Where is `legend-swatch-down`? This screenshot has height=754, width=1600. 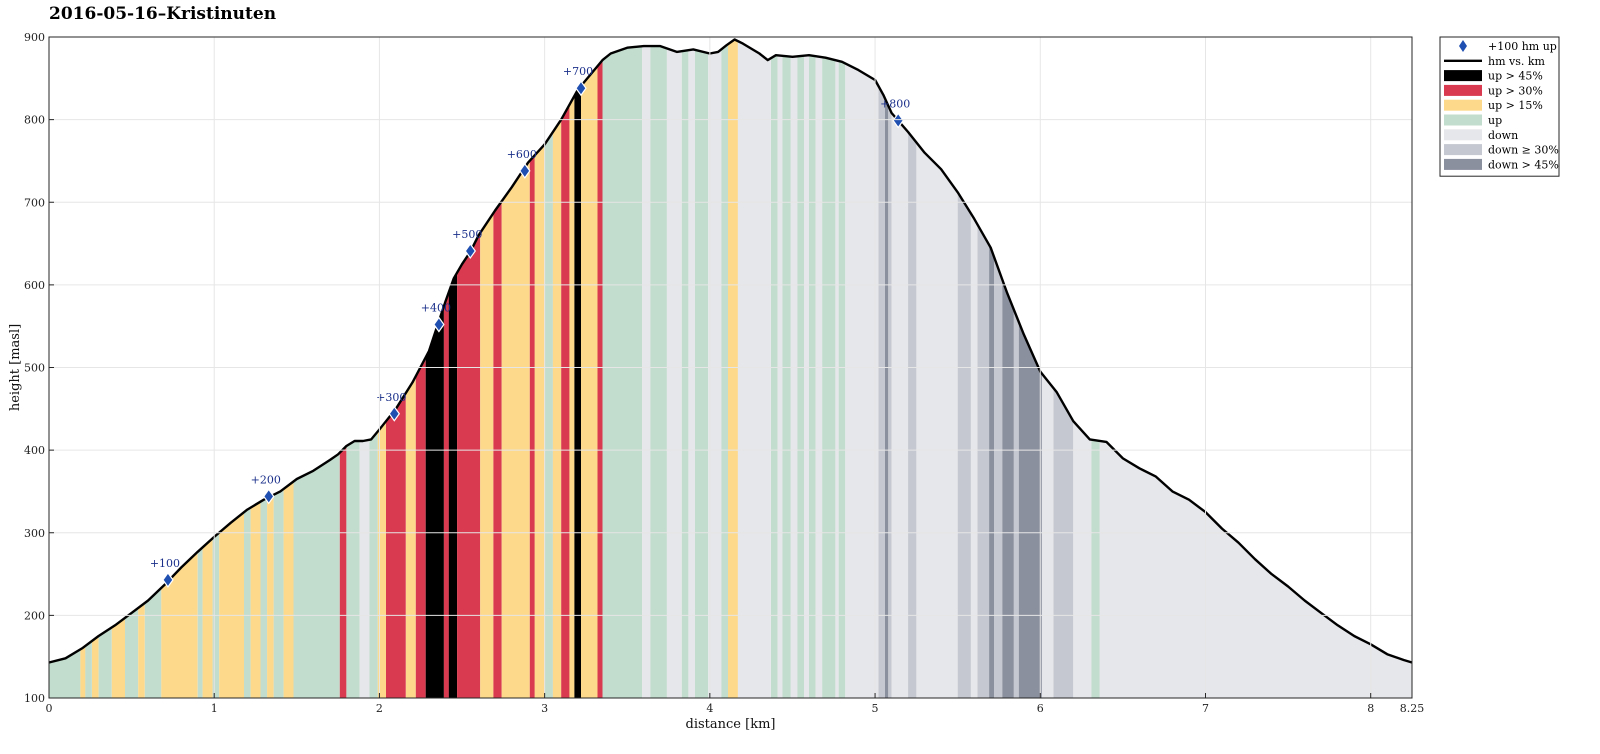 legend-swatch-down is located at coordinates (1463, 135).